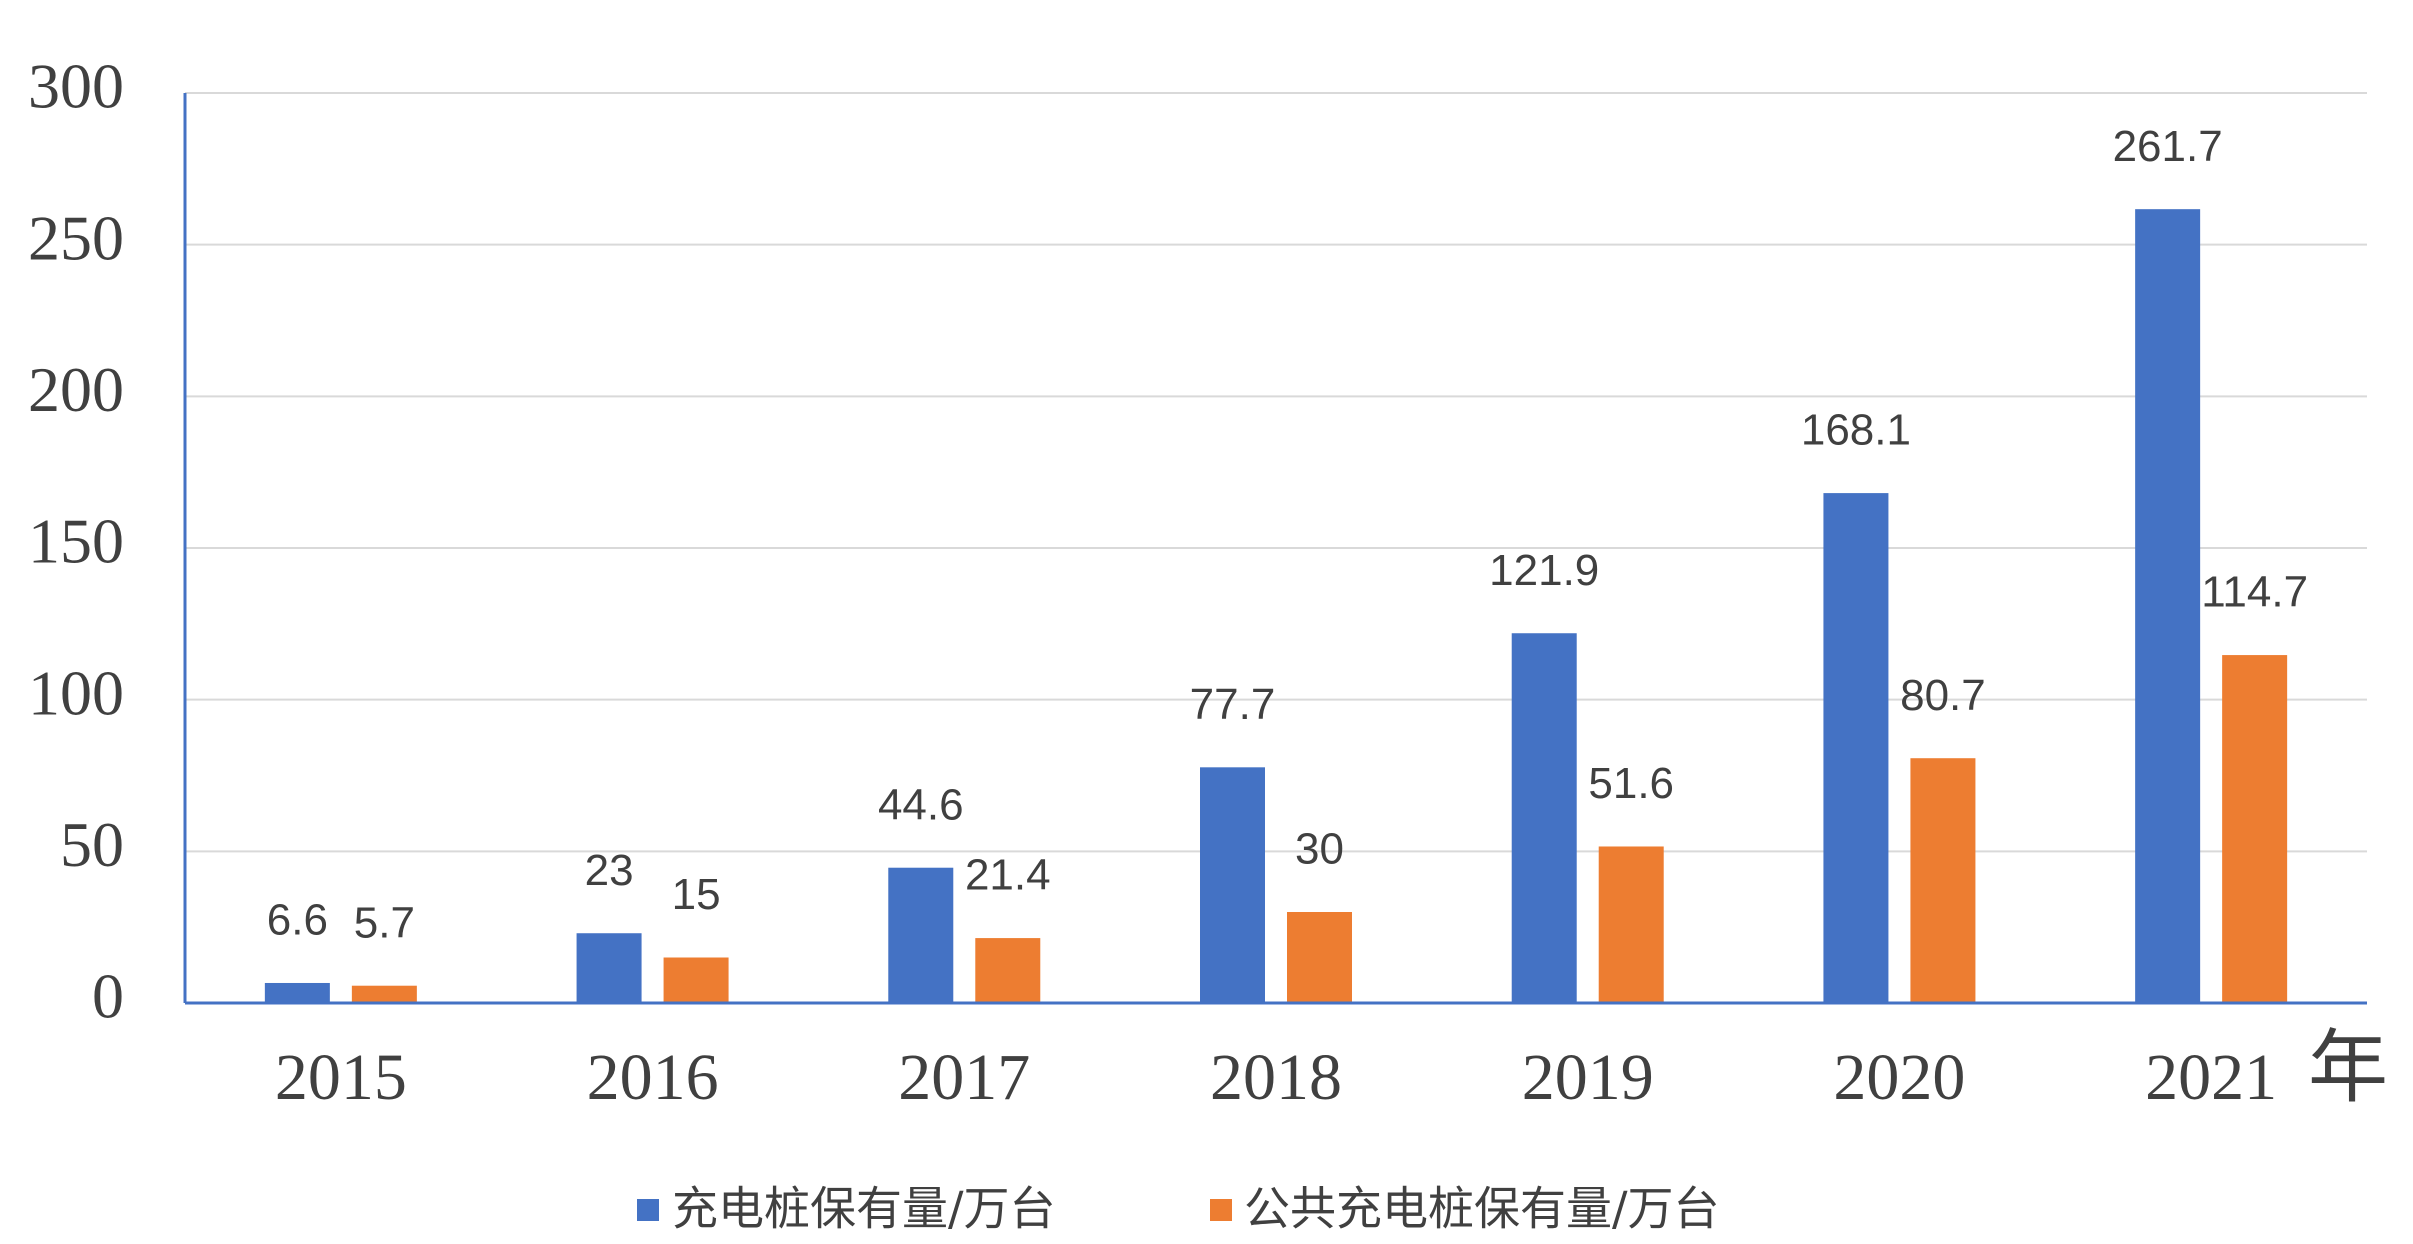 The width and height of the screenshot is (2413, 1244). Describe the element at coordinates (1008, 970) in the screenshot. I see `bar-public-charging-piles-2017` at that location.